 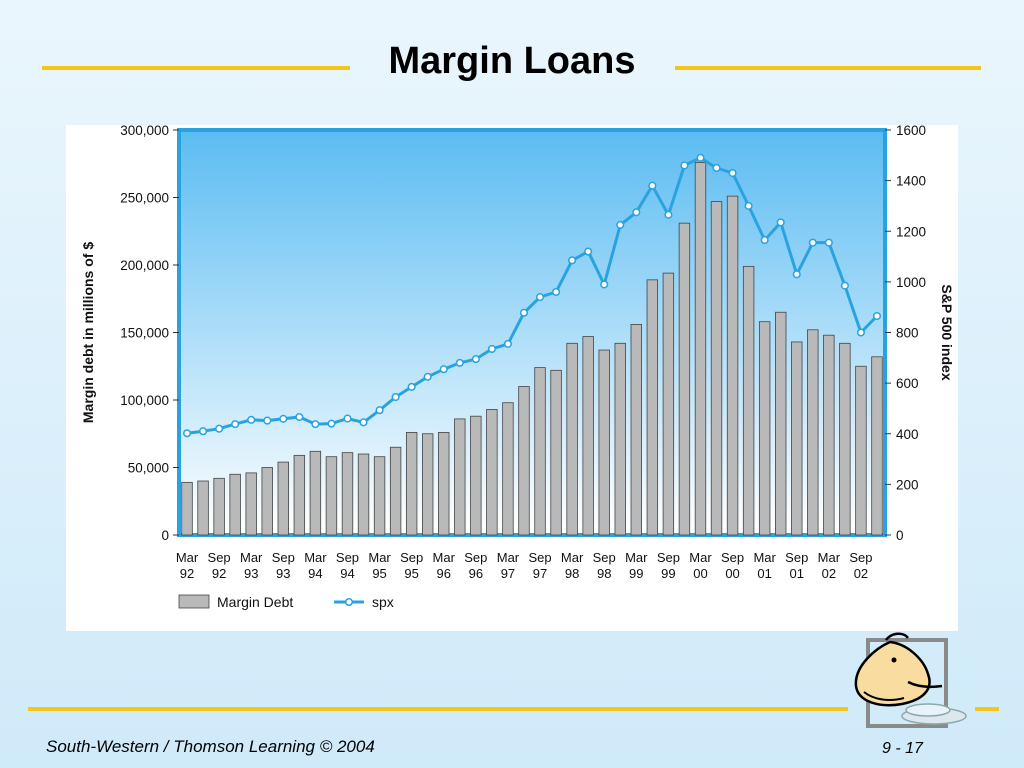 I want to click on right-axis-label: S&P 500 index, so click(x=947, y=332).